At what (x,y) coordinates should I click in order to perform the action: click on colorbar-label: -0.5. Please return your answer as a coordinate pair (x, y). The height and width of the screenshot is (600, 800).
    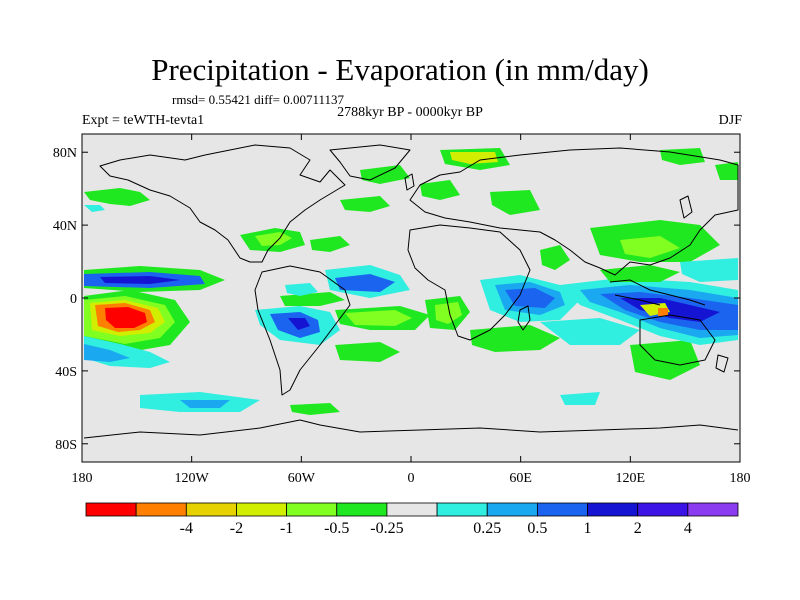
    Looking at the image, I should click on (336, 528).